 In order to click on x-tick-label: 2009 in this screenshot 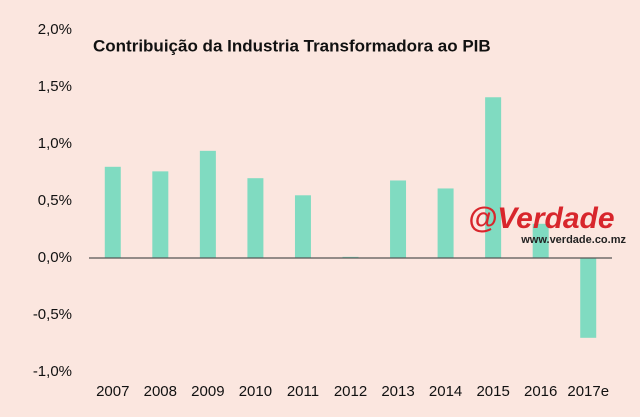, I will do `click(207, 391)`.